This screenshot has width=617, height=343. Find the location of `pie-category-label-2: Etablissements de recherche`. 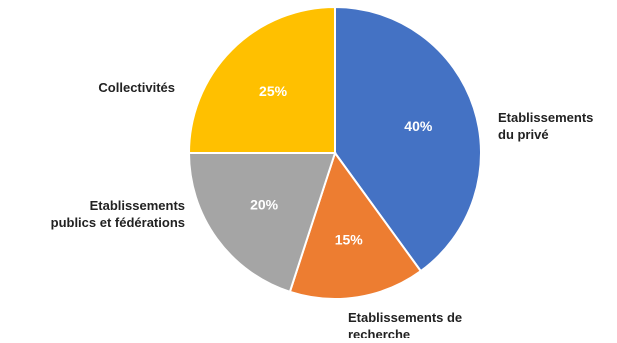

pie-category-label-2: Etablissements de recherche is located at coordinates (405, 324).